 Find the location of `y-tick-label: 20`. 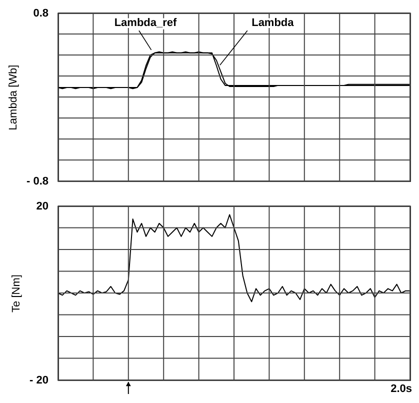

y-tick-label: 20 is located at coordinates (42, 206).